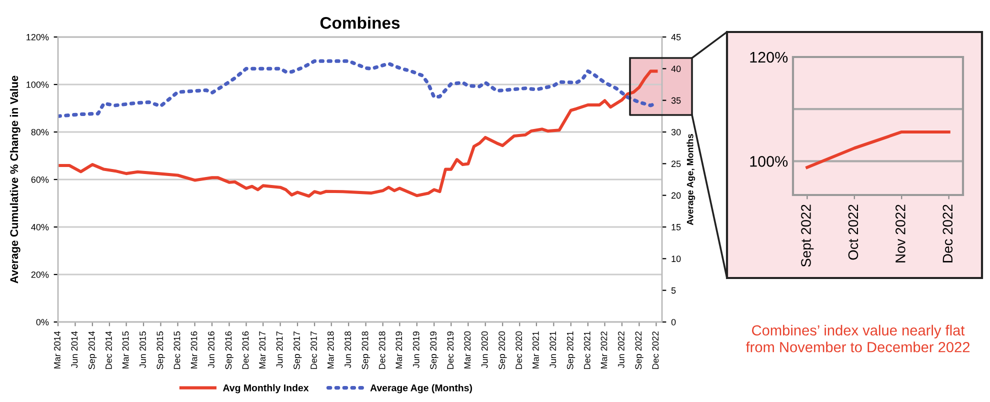 Image resolution: width=990 pixels, height=402 pixels. I want to click on x-tick-label: Jun 2019, so click(416, 349).